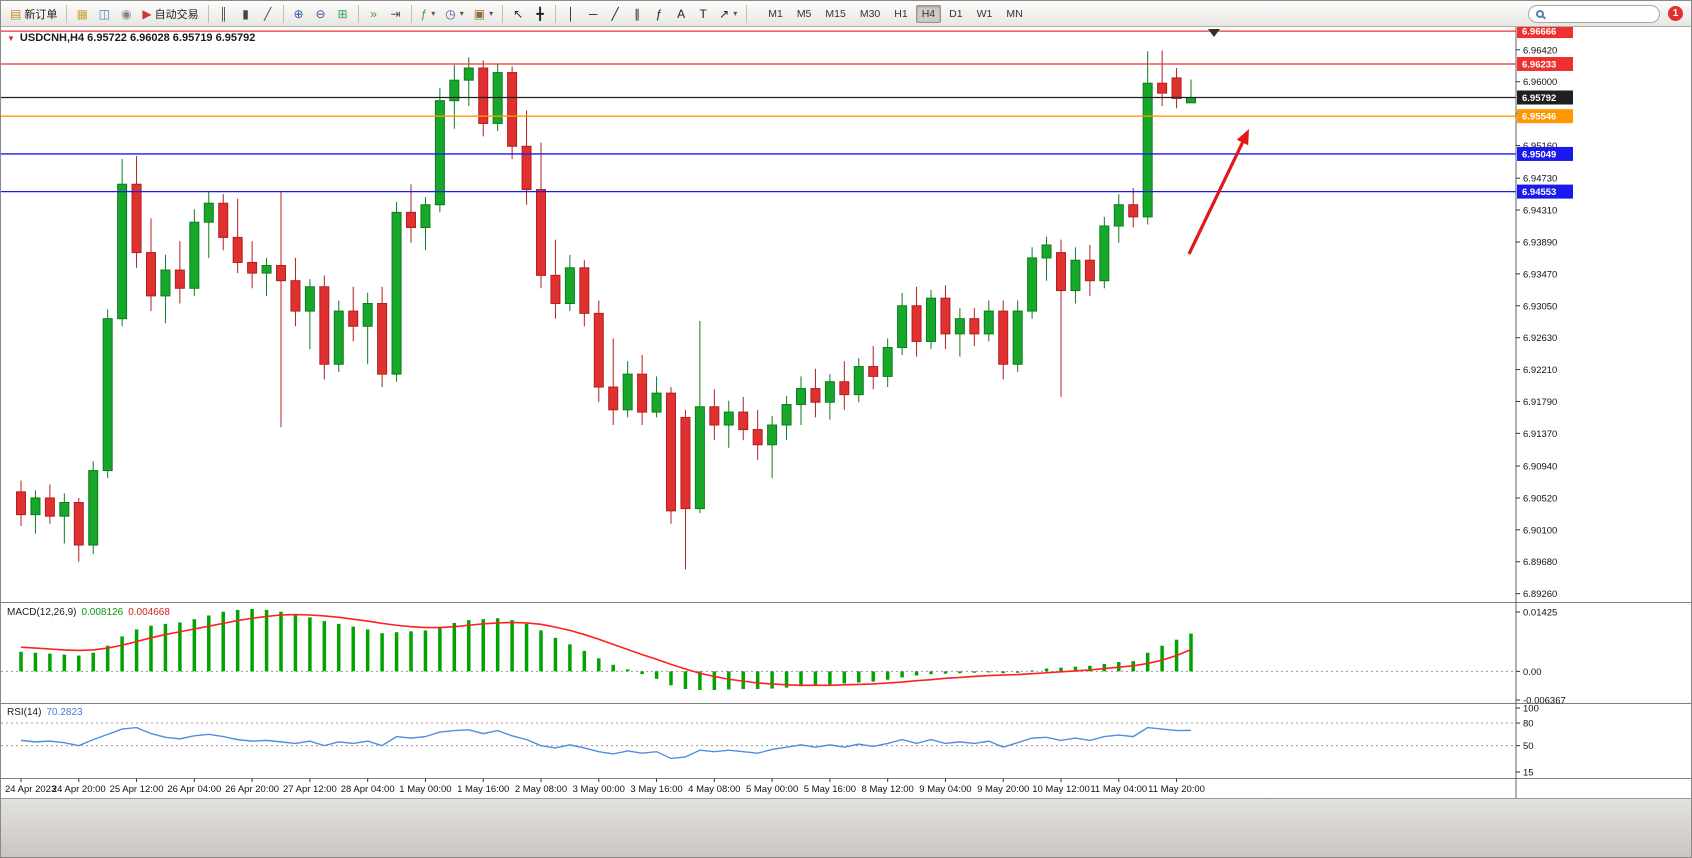 The width and height of the screenshot is (1692, 858). Describe the element at coordinates (126, 14) in the screenshot. I see `market-watch-button: ◉` at that location.